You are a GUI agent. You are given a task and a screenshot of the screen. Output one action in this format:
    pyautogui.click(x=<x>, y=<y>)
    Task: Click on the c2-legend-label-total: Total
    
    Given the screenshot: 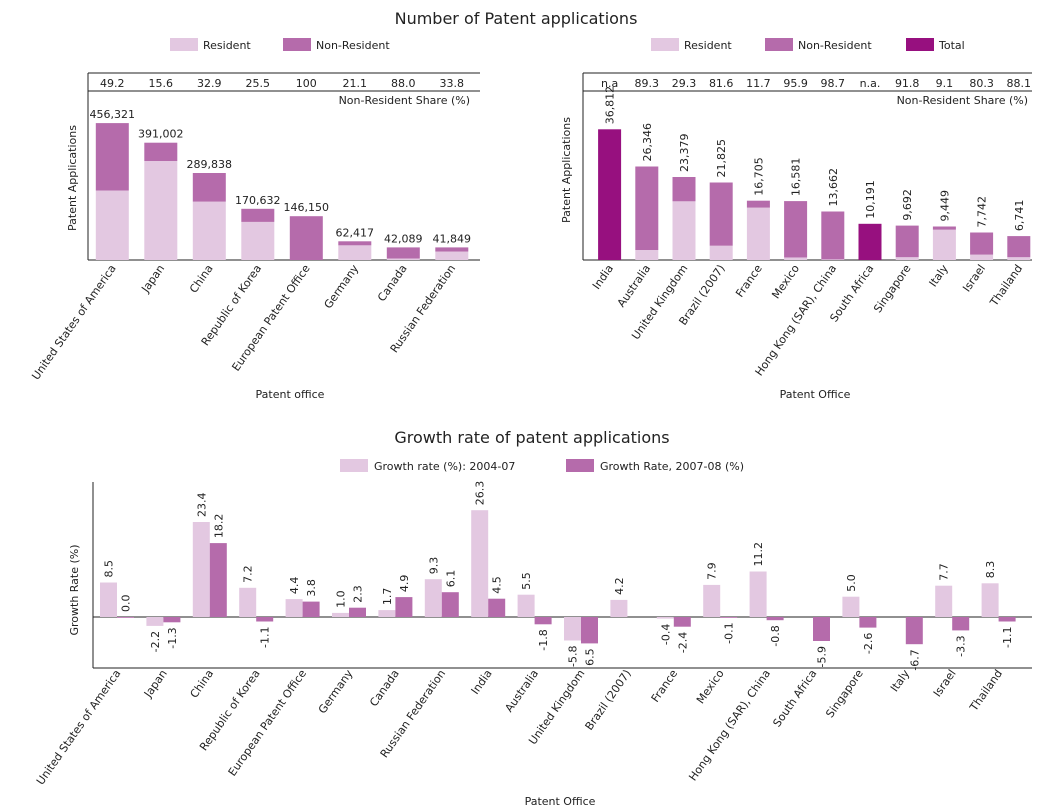 What is the action you would take?
    pyautogui.click(x=951, y=45)
    